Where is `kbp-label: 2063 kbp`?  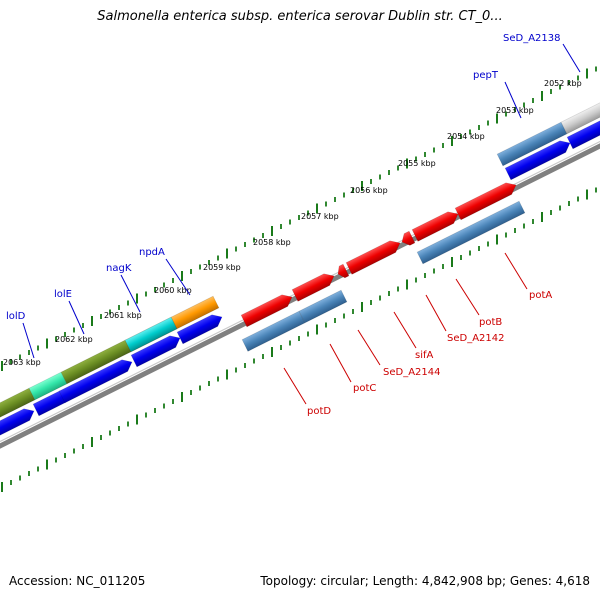
kbp-label: 2063 kbp is located at coordinates (22, 362).